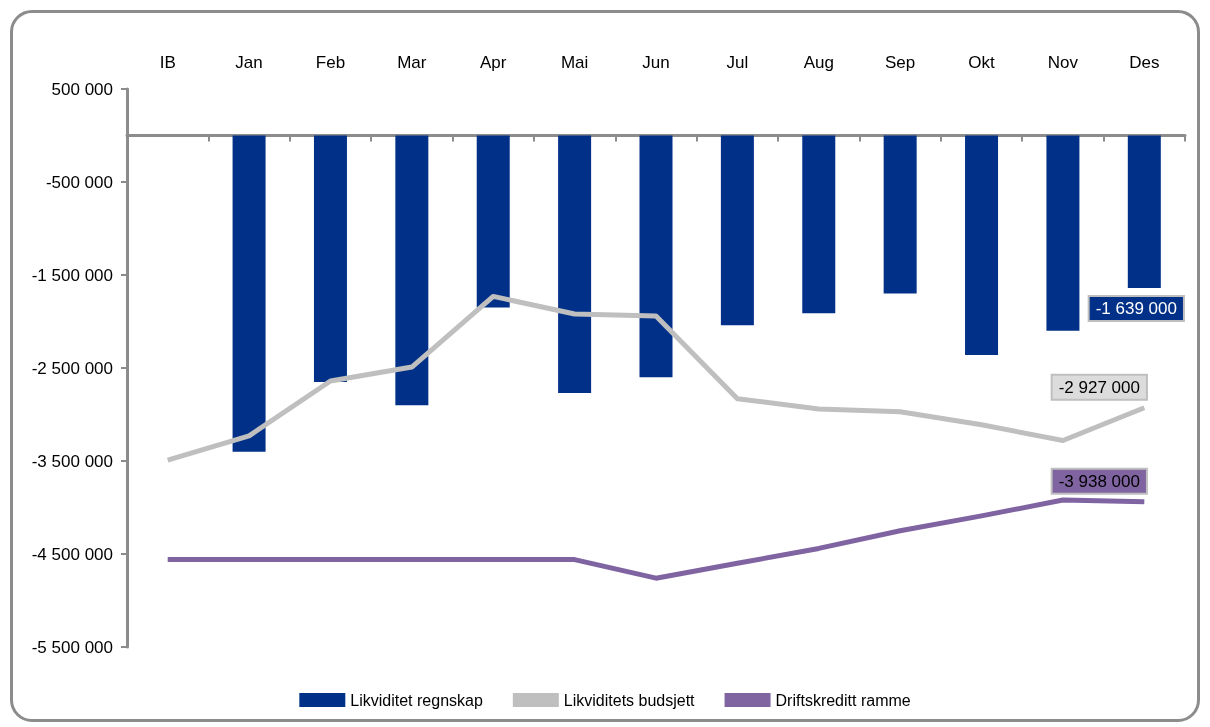 This screenshot has width=1210, height=727. Describe the element at coordinates (737, 62) in the screenshot. I see `x-tick-label: Jul` at that location.